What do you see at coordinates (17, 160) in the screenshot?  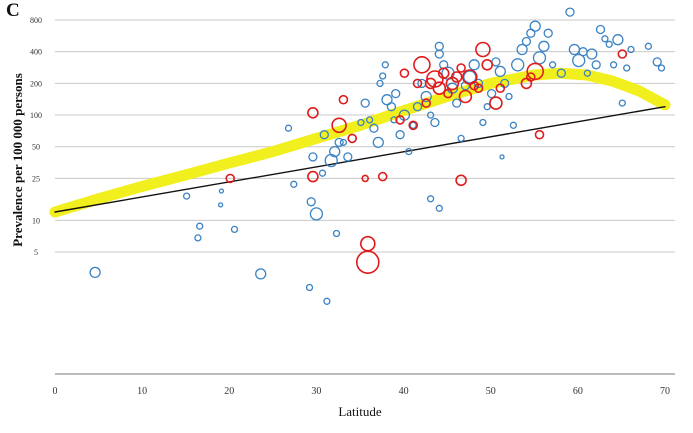 I see `y-axis-label: Prevalence per 100 000 persons` at bounding box center [17, 160].